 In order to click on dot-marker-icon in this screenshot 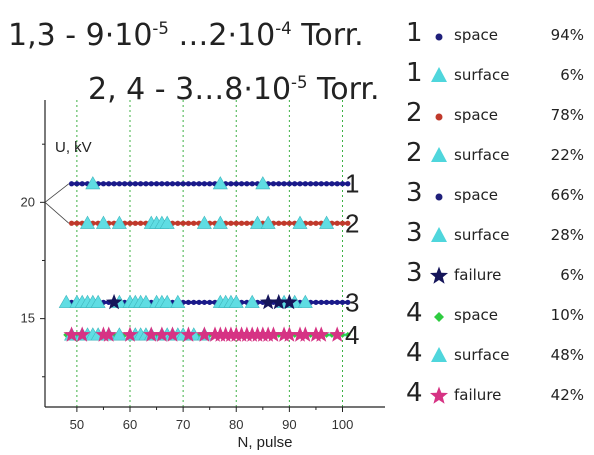, I will do `click(439, 37)`.